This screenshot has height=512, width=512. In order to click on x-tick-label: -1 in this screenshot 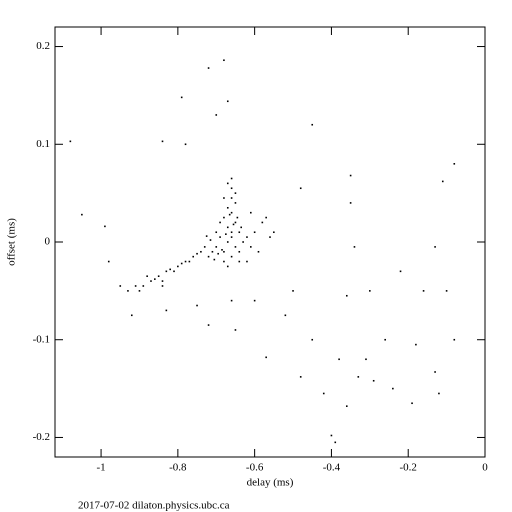, I will do `click(100, 468)`.